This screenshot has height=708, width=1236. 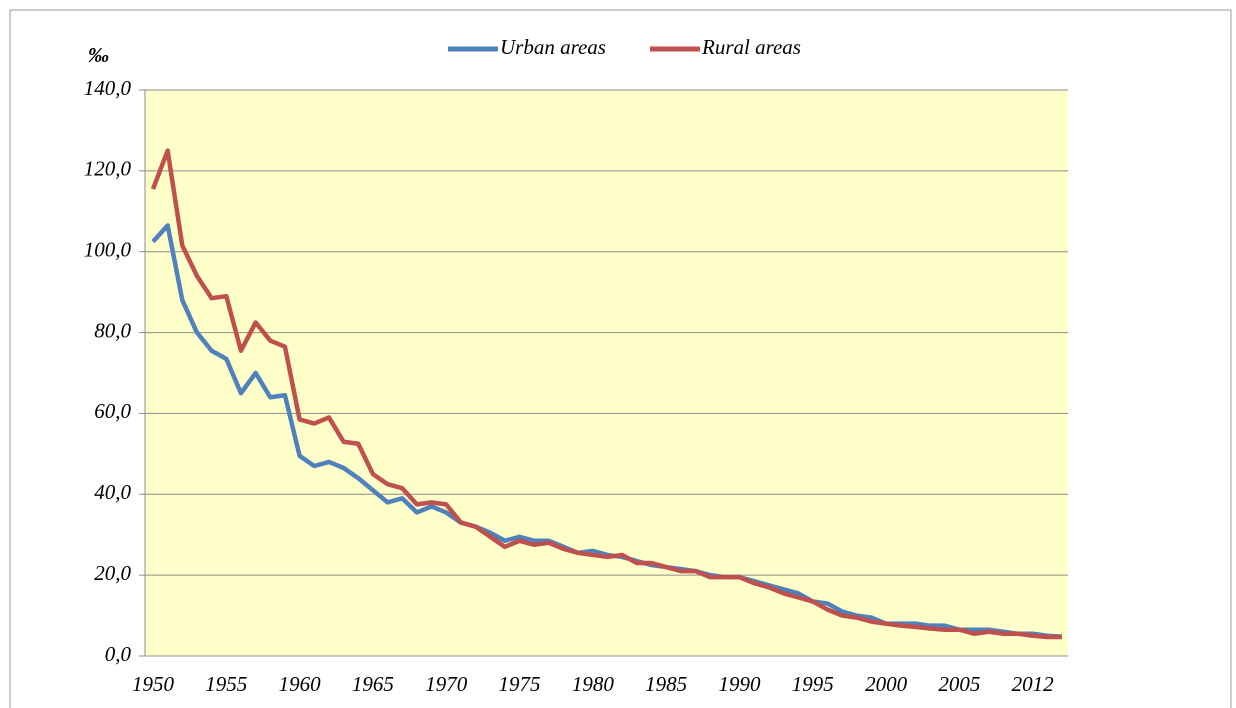 I want to click on y-tick-label: 140,0, so click(x=108, y=88).